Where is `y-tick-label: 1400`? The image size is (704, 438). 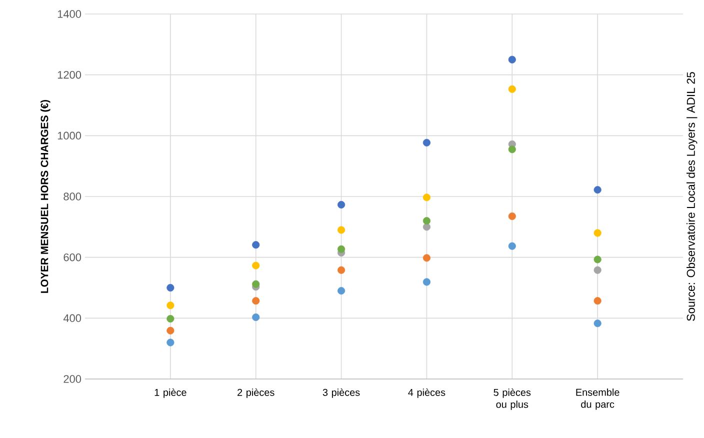
y-tick-label: 1400 is located at coordinates (70, 14).